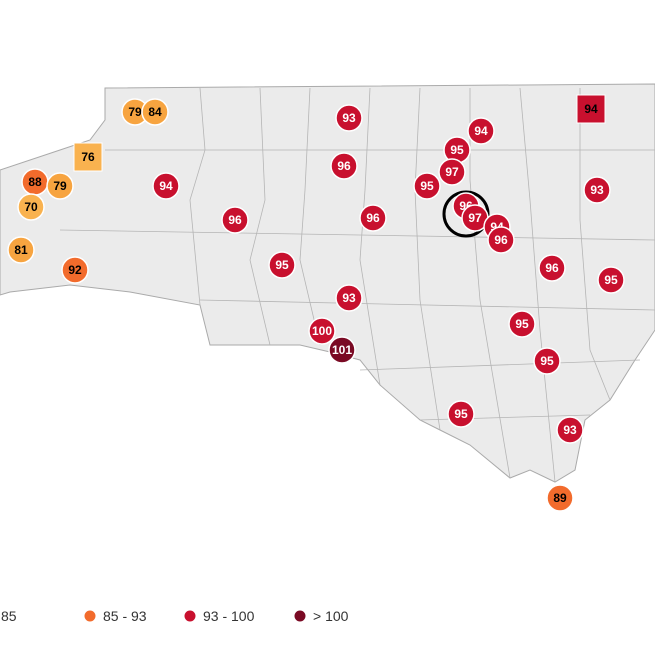 This screenshot has height=660, width=655. I want to click on marker-label: 89, so click(560, 498).